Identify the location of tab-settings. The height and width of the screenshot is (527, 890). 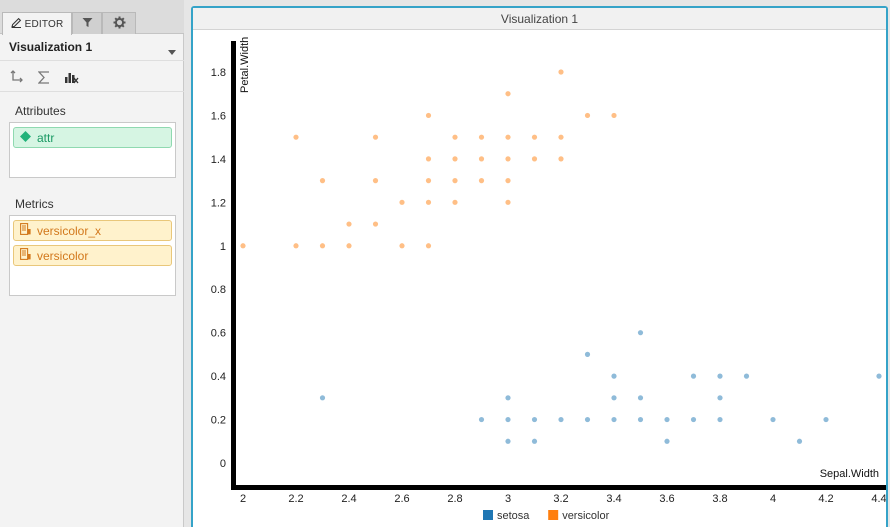
(119, 23).